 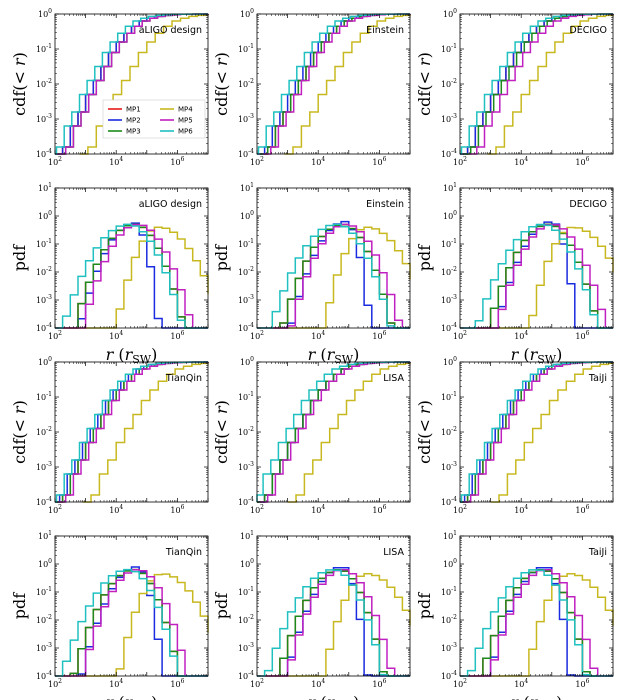 I want to click on series-mp5, so click(x=536, y=276).